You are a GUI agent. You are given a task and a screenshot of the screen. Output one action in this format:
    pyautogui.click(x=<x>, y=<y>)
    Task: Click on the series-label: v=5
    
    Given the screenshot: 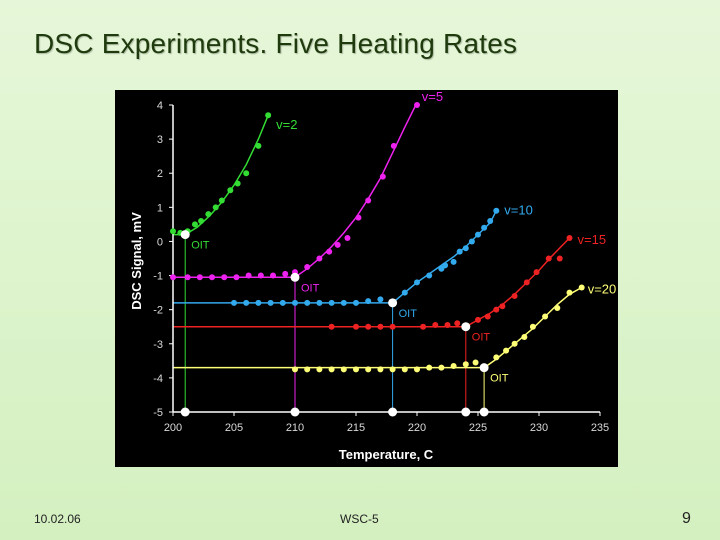 What is the action you would take?
    pyautogui.click(x=432, y=97)
    